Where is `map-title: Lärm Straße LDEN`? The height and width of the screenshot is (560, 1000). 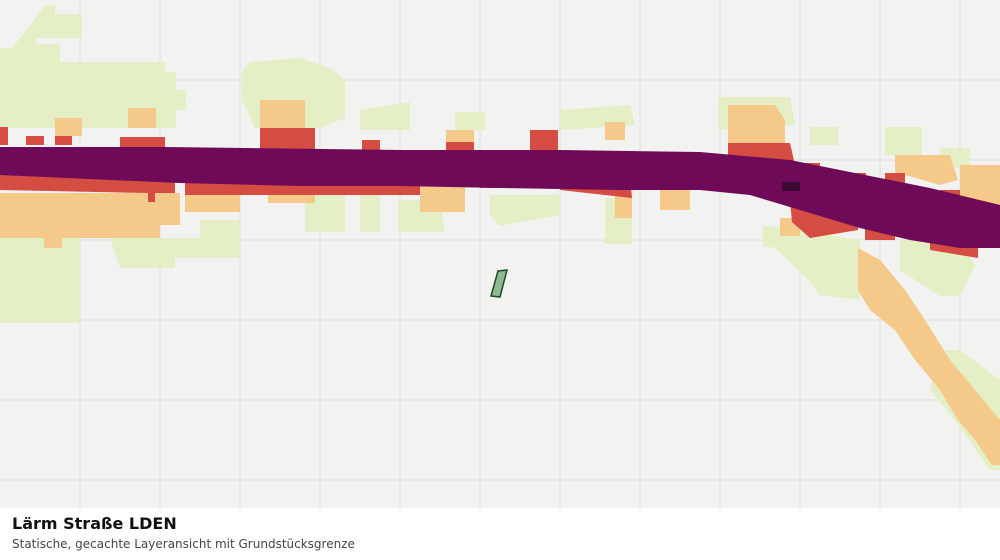
map-title: Lärm Straße LDEN is located at coordinates (94, 523).